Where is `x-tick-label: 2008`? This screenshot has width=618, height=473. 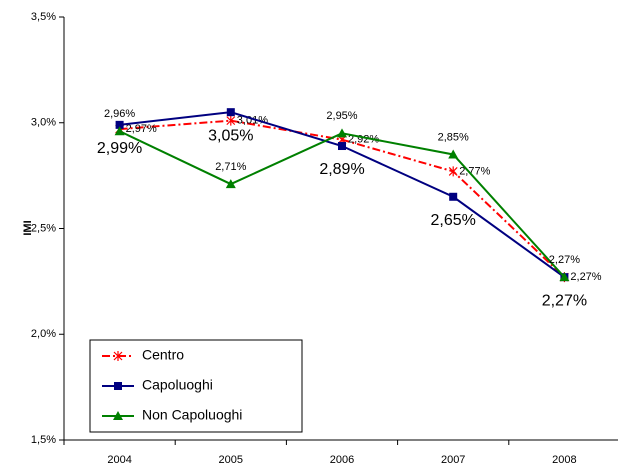
x-tick-label: 2008 is located at coordinates (564, 460).